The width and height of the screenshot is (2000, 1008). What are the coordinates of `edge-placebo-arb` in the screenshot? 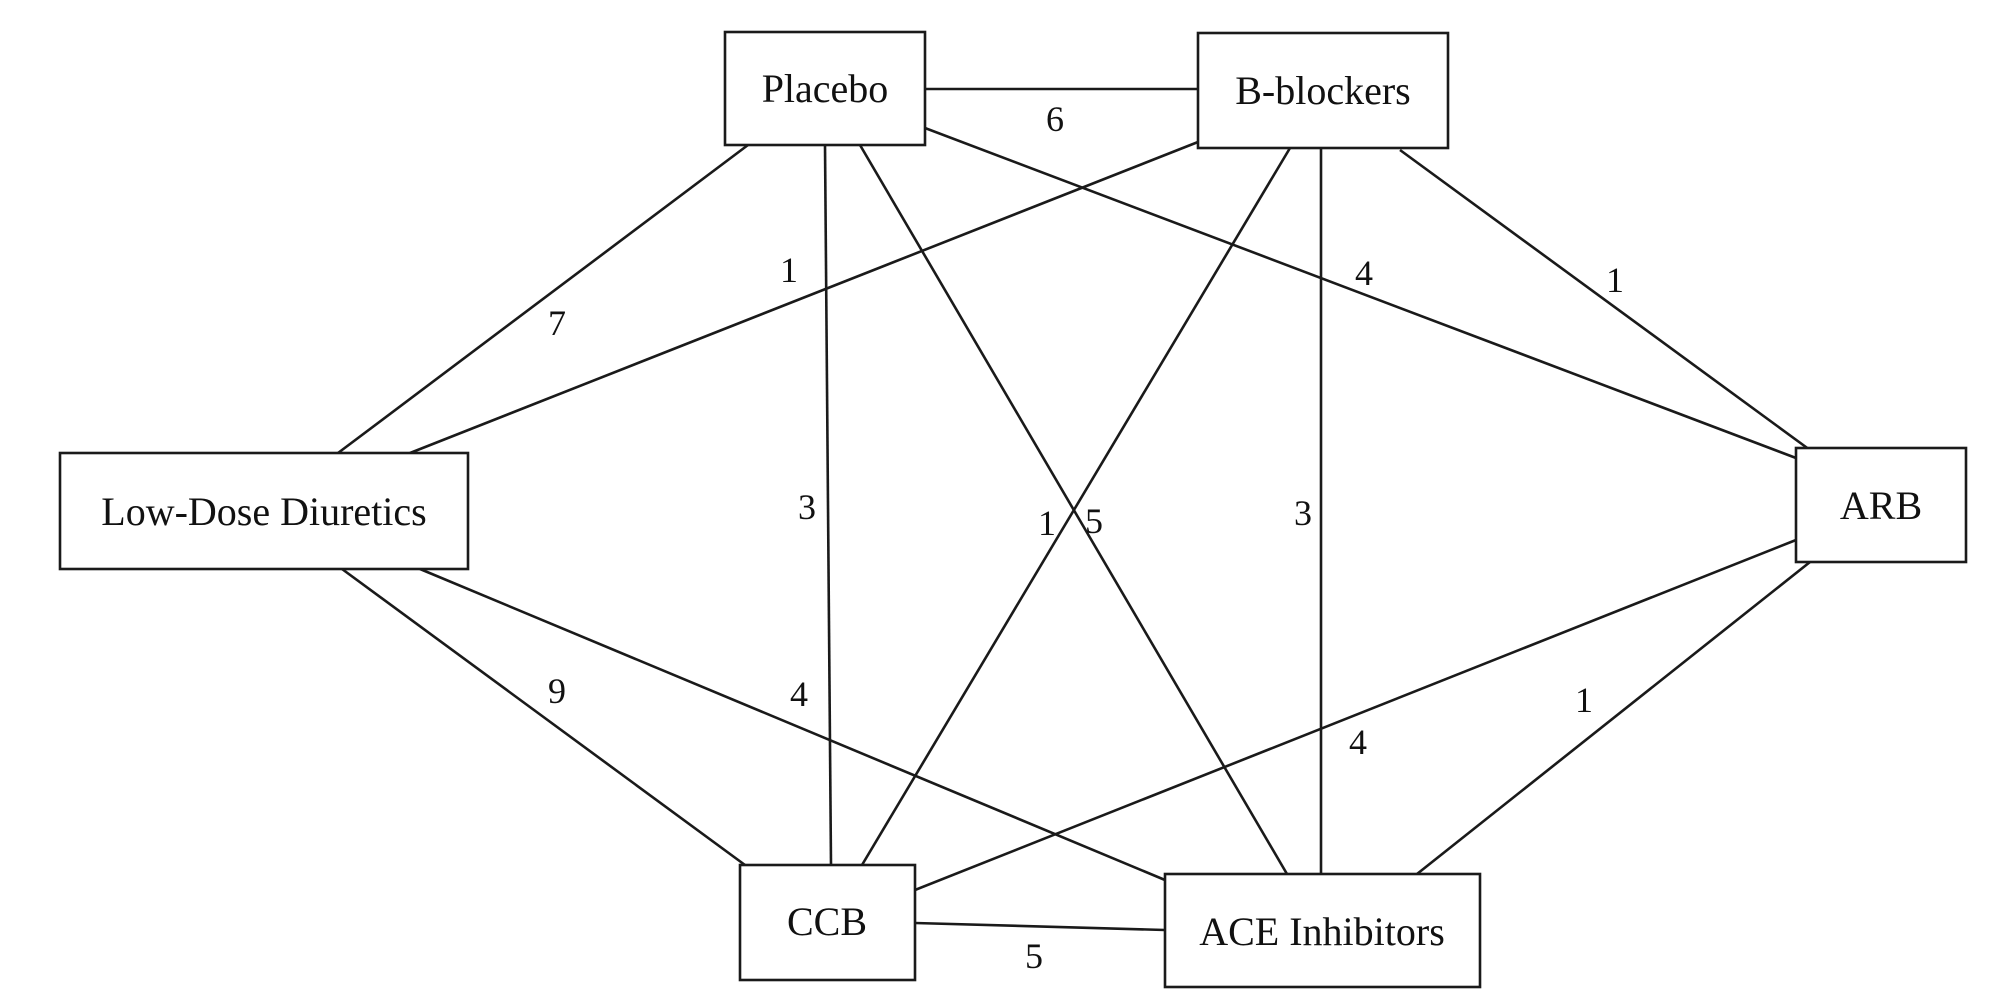 It's located at (1360, 293).